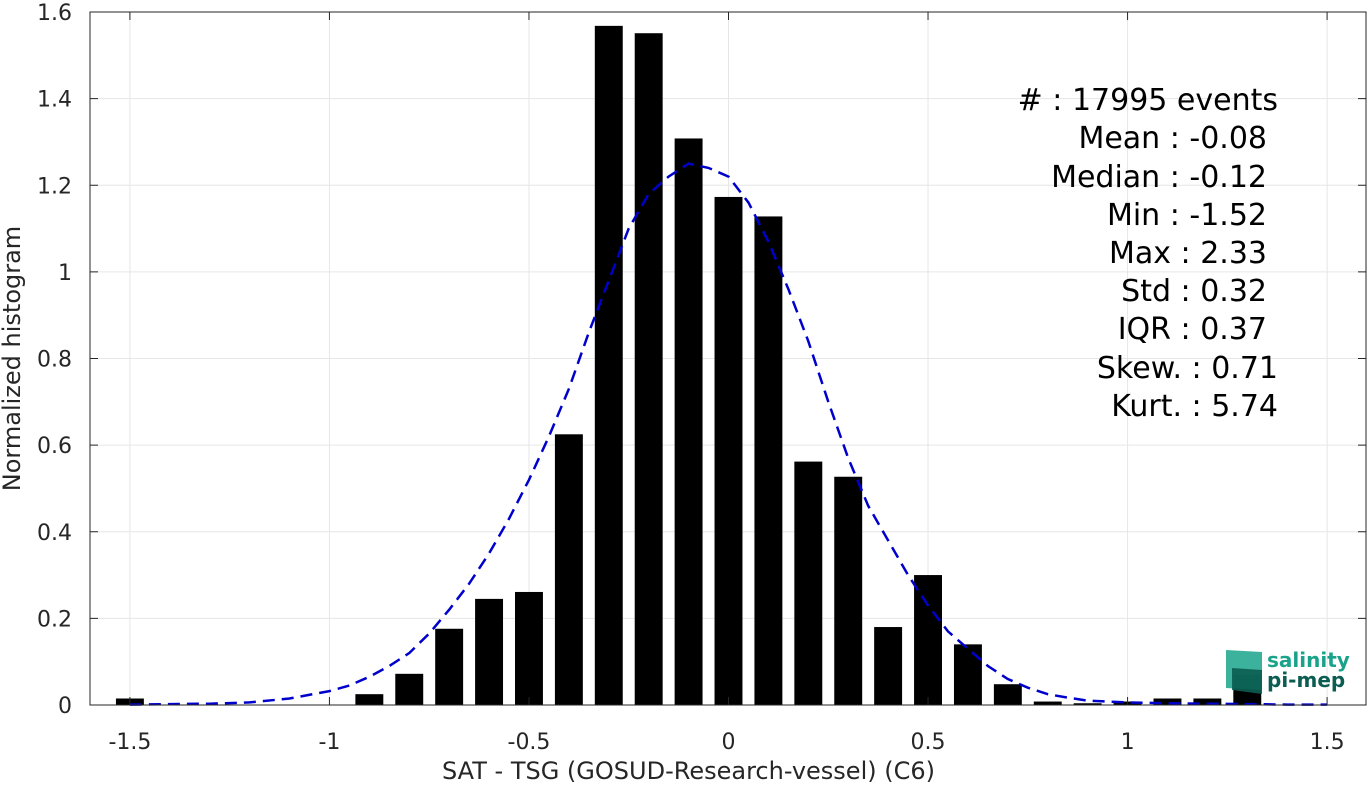 This screenshot has width=1367, height=785. Describe the element at coordinates (329, 742) in the screenshot. I see `x-tick-label: -1` at that location.